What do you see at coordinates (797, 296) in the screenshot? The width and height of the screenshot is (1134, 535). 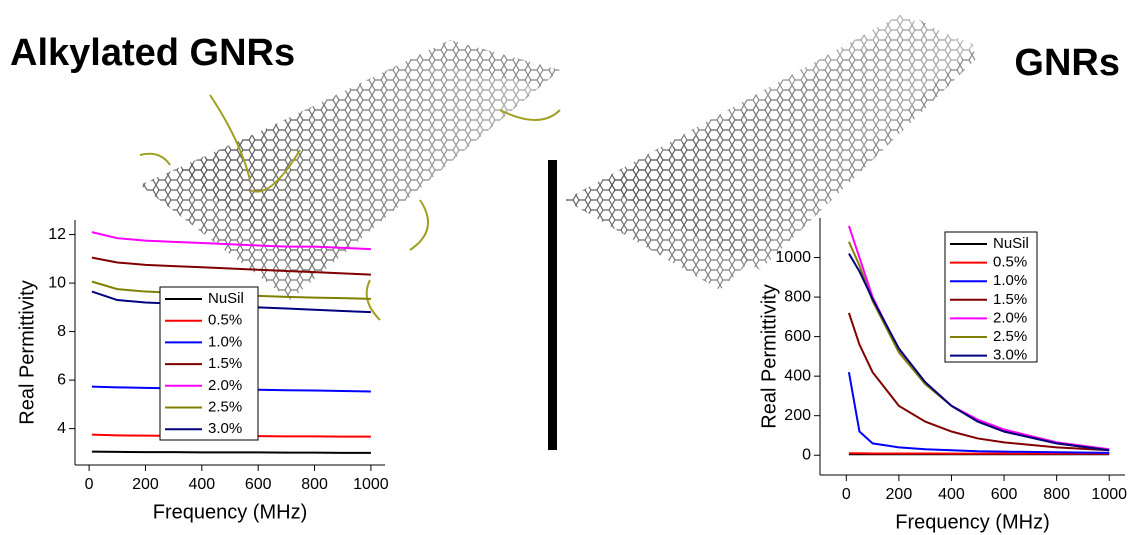 I see `y-tick-label: 800` at bounding box center [797, 296].